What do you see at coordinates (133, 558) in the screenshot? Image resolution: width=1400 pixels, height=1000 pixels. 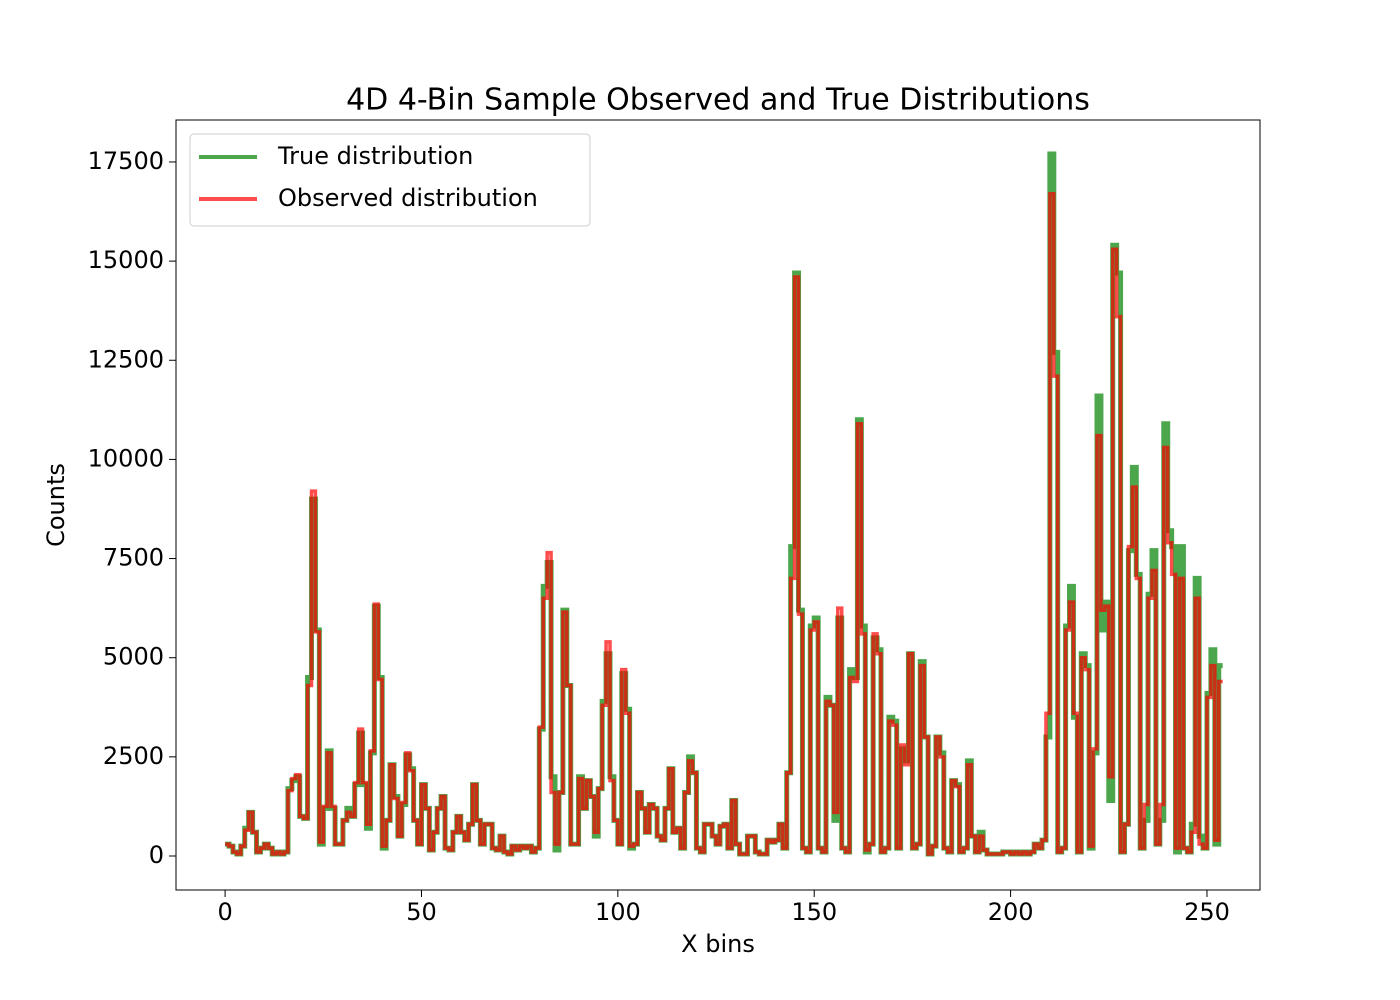 I see `y-tick-label: 7500` at bounding box center [133, 558].